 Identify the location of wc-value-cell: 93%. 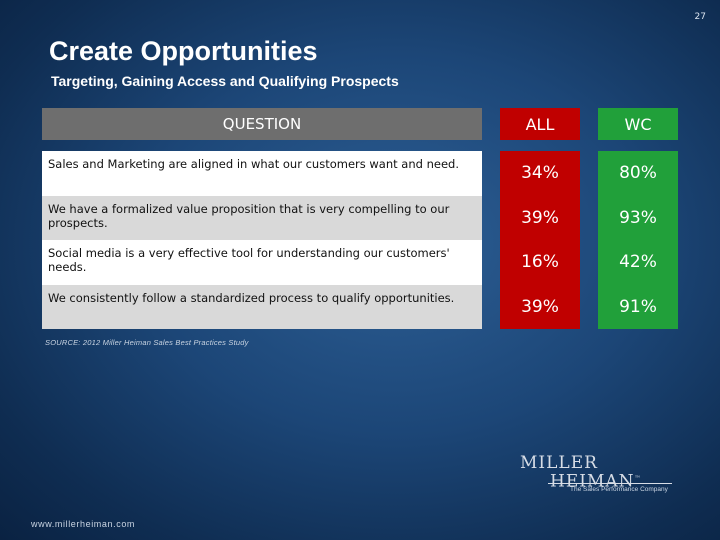
(638, 217).